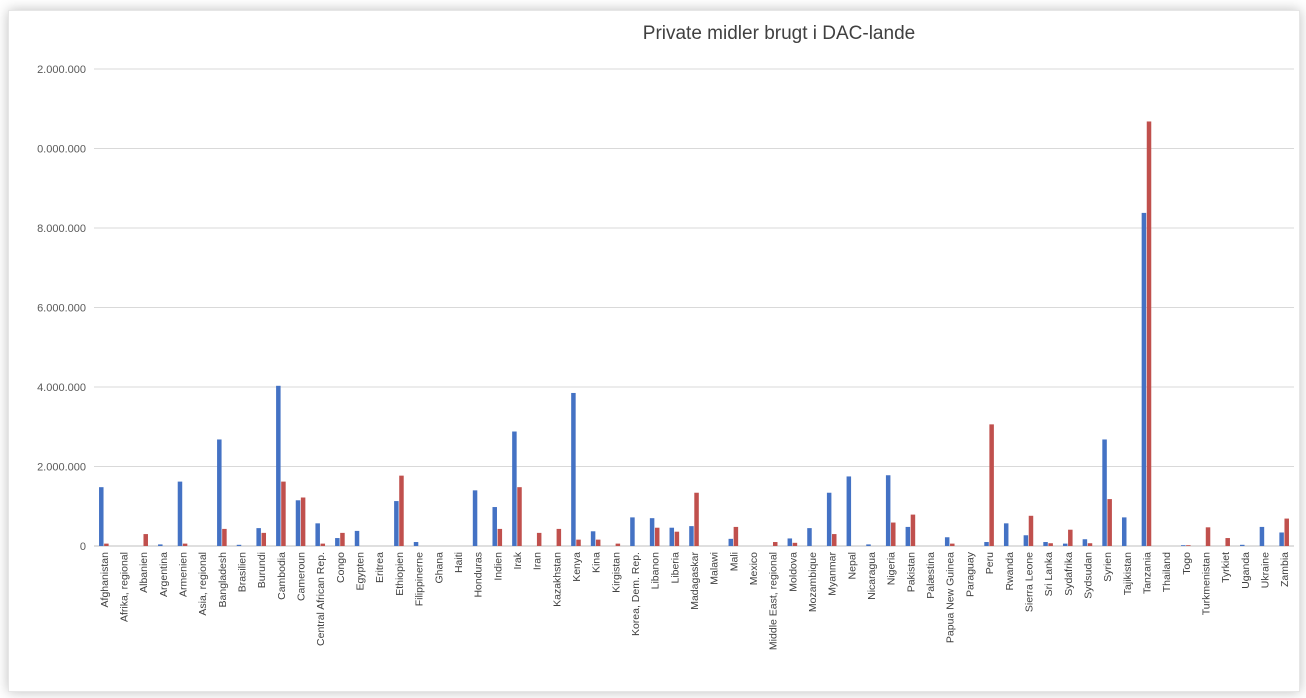 The image size is (1306, 698). What do you see at coordinates (262, 570) in the screenshot?
I see `x-category-label: Burundi` at bounding box center [262, 570].